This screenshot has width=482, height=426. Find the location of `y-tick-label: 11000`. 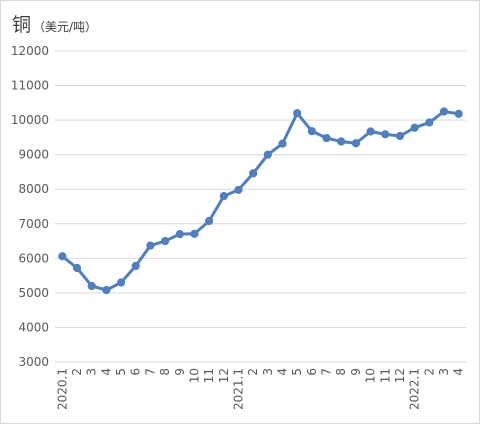

y-tick-label: 11000 is located at coordinates (30, 86).